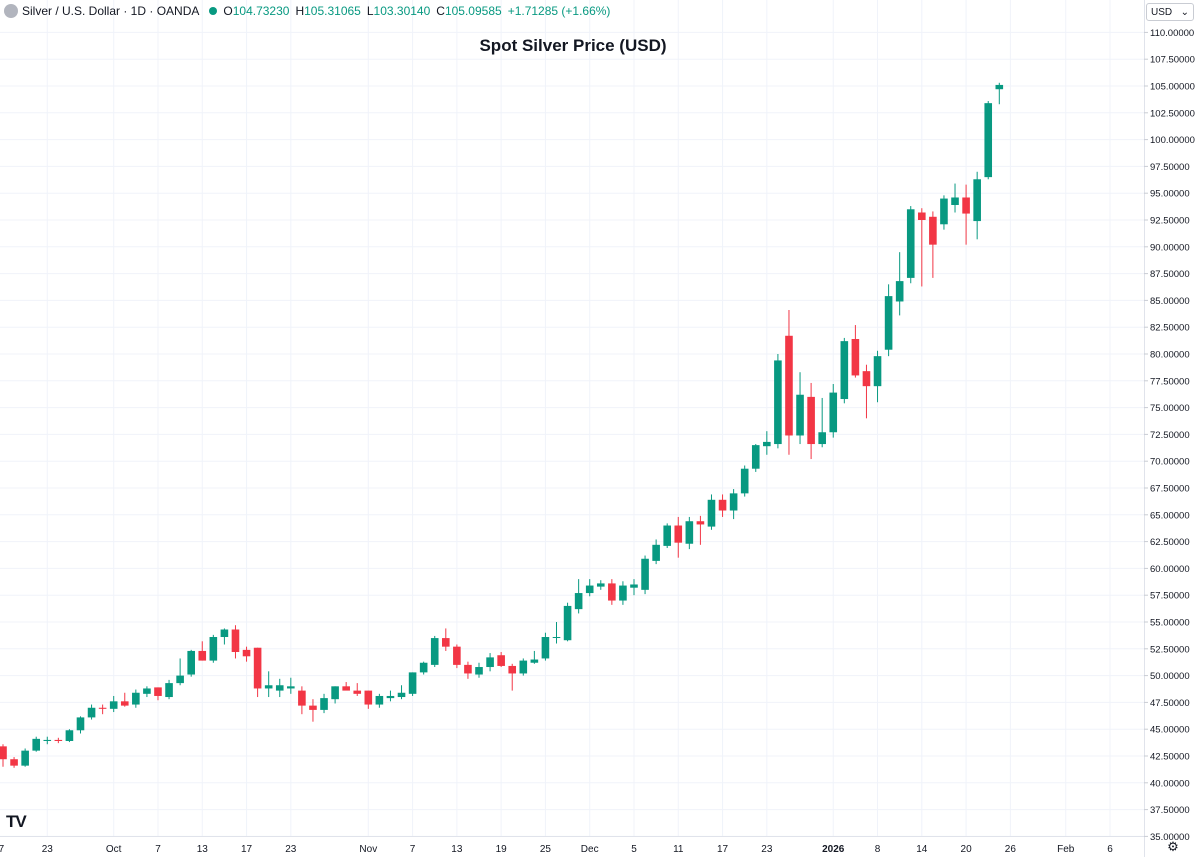  I want to click on x-tick-label: 19, so click(502, 849).